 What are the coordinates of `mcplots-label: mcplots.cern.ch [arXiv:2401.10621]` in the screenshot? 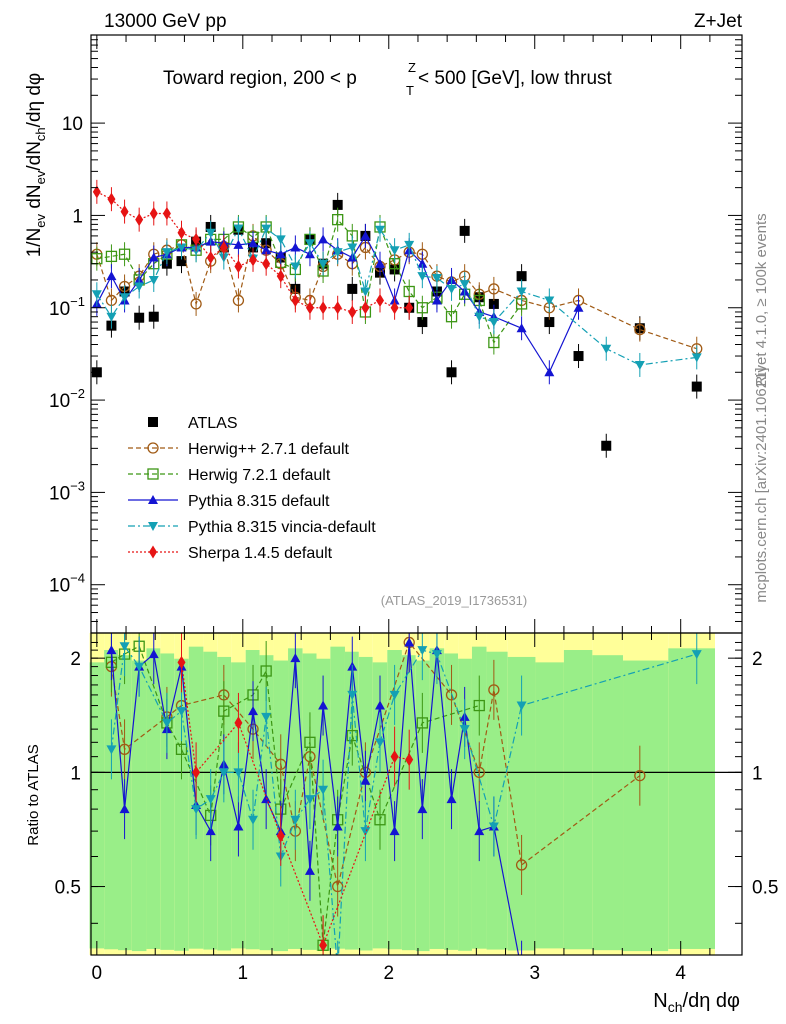 It's located at (761, 484).